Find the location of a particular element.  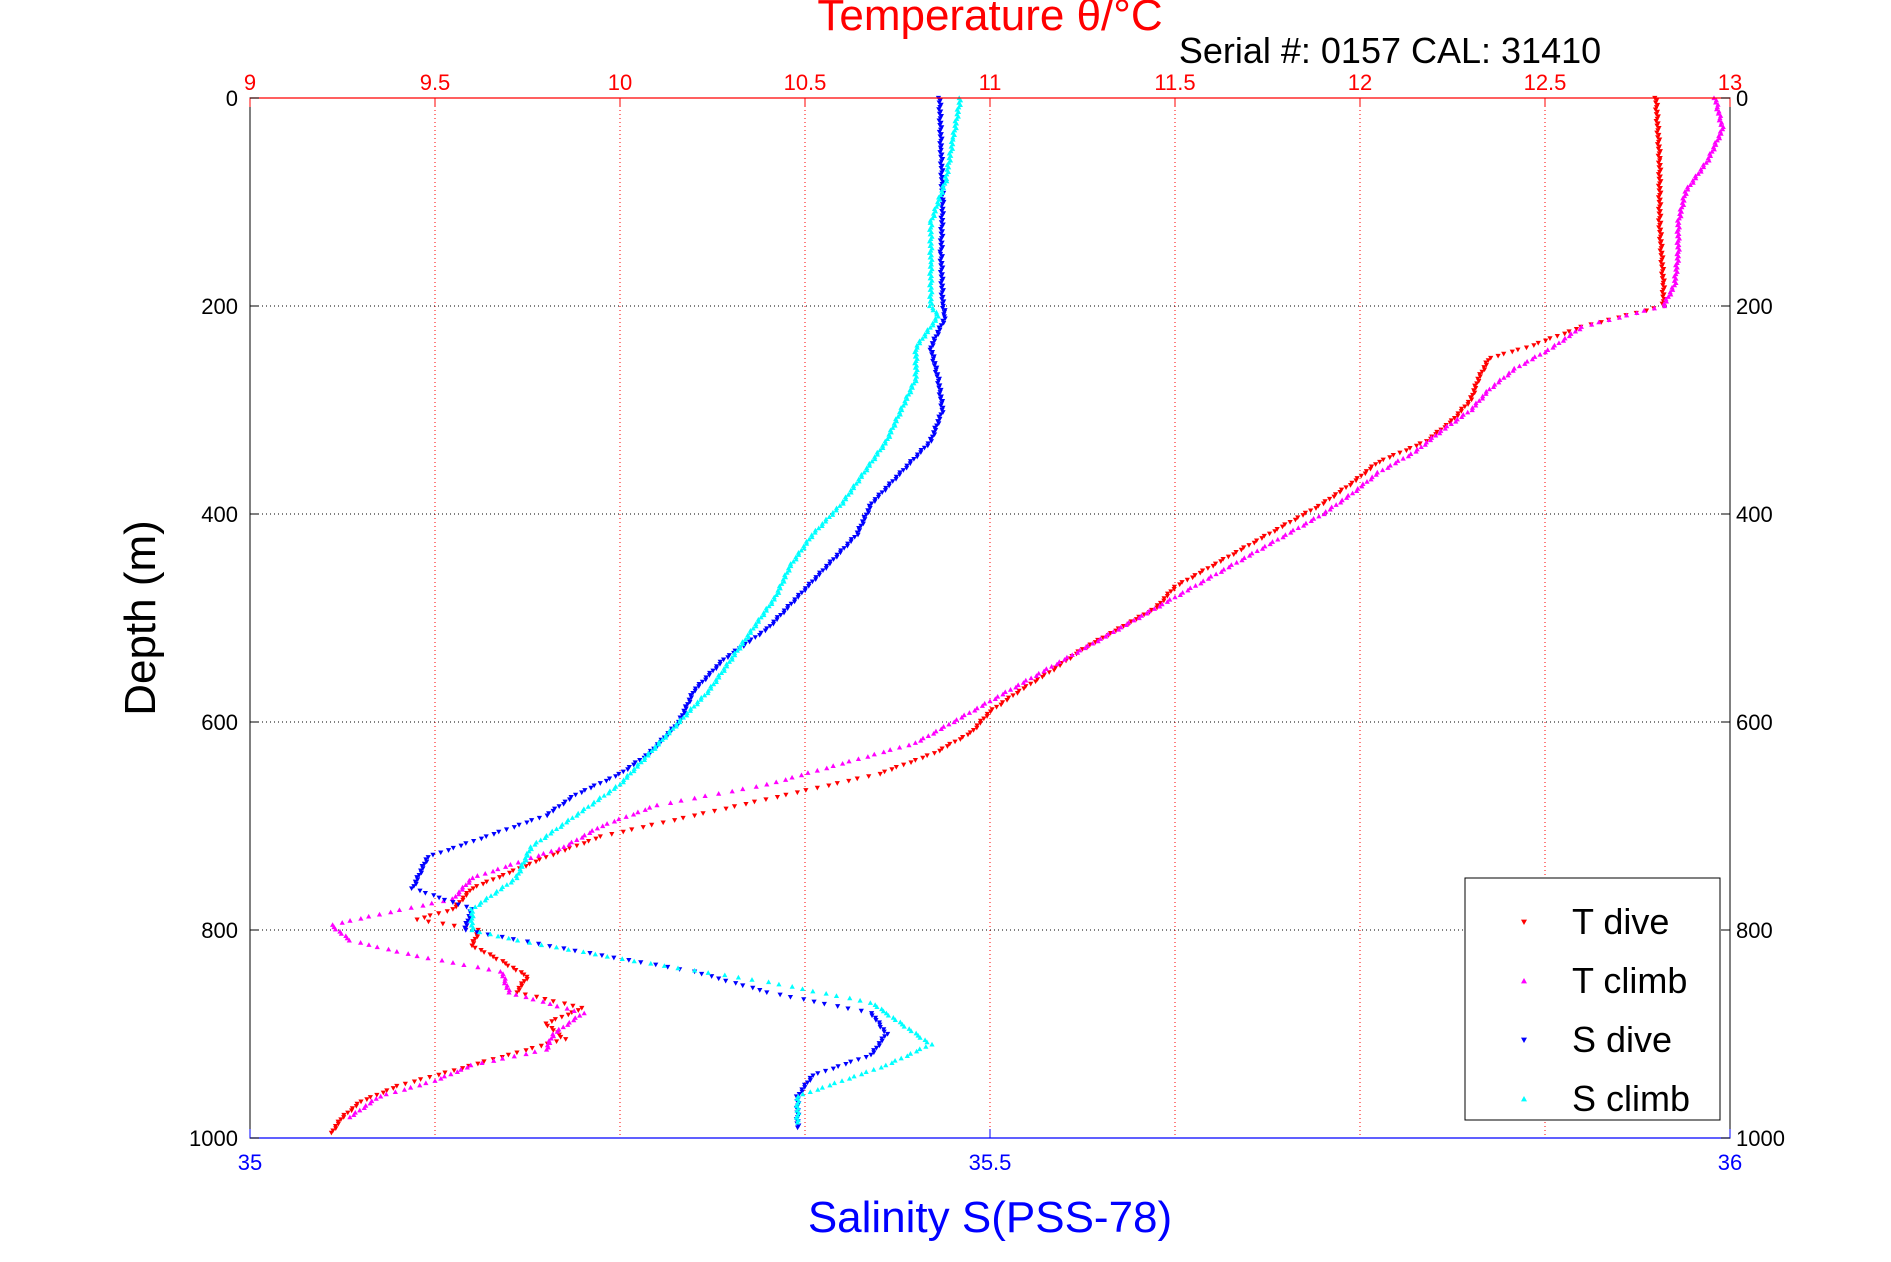

chart-title: Temperature θ/°C is located at coordinates (989, 20).